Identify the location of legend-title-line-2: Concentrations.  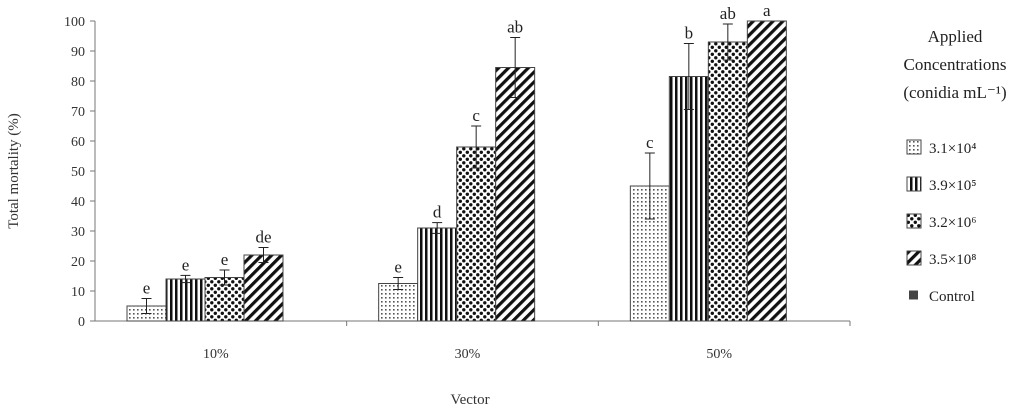
(955, 64).